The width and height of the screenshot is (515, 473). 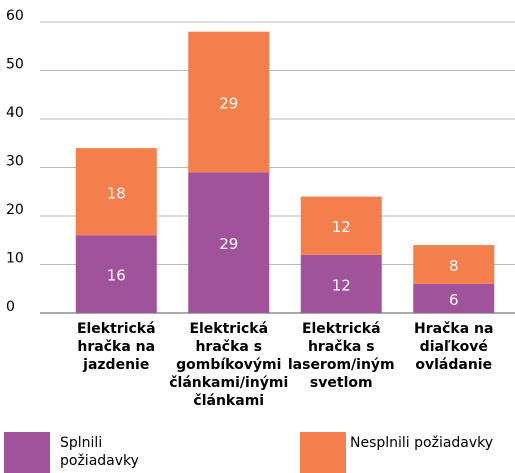 I want to click on y-tick-label: 30, so click(x=15, y=162).